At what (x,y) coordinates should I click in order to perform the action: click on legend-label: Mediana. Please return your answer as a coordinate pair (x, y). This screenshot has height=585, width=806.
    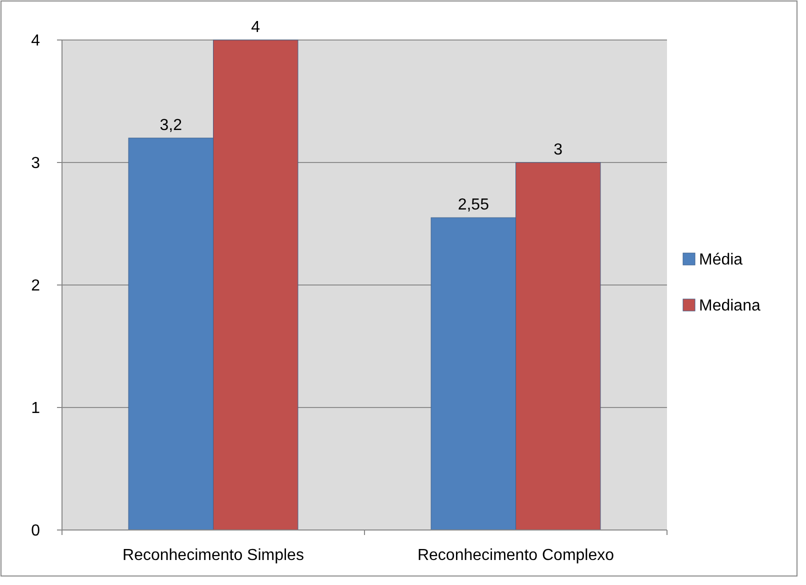
    Looking at the image, I should click on (729, 306).